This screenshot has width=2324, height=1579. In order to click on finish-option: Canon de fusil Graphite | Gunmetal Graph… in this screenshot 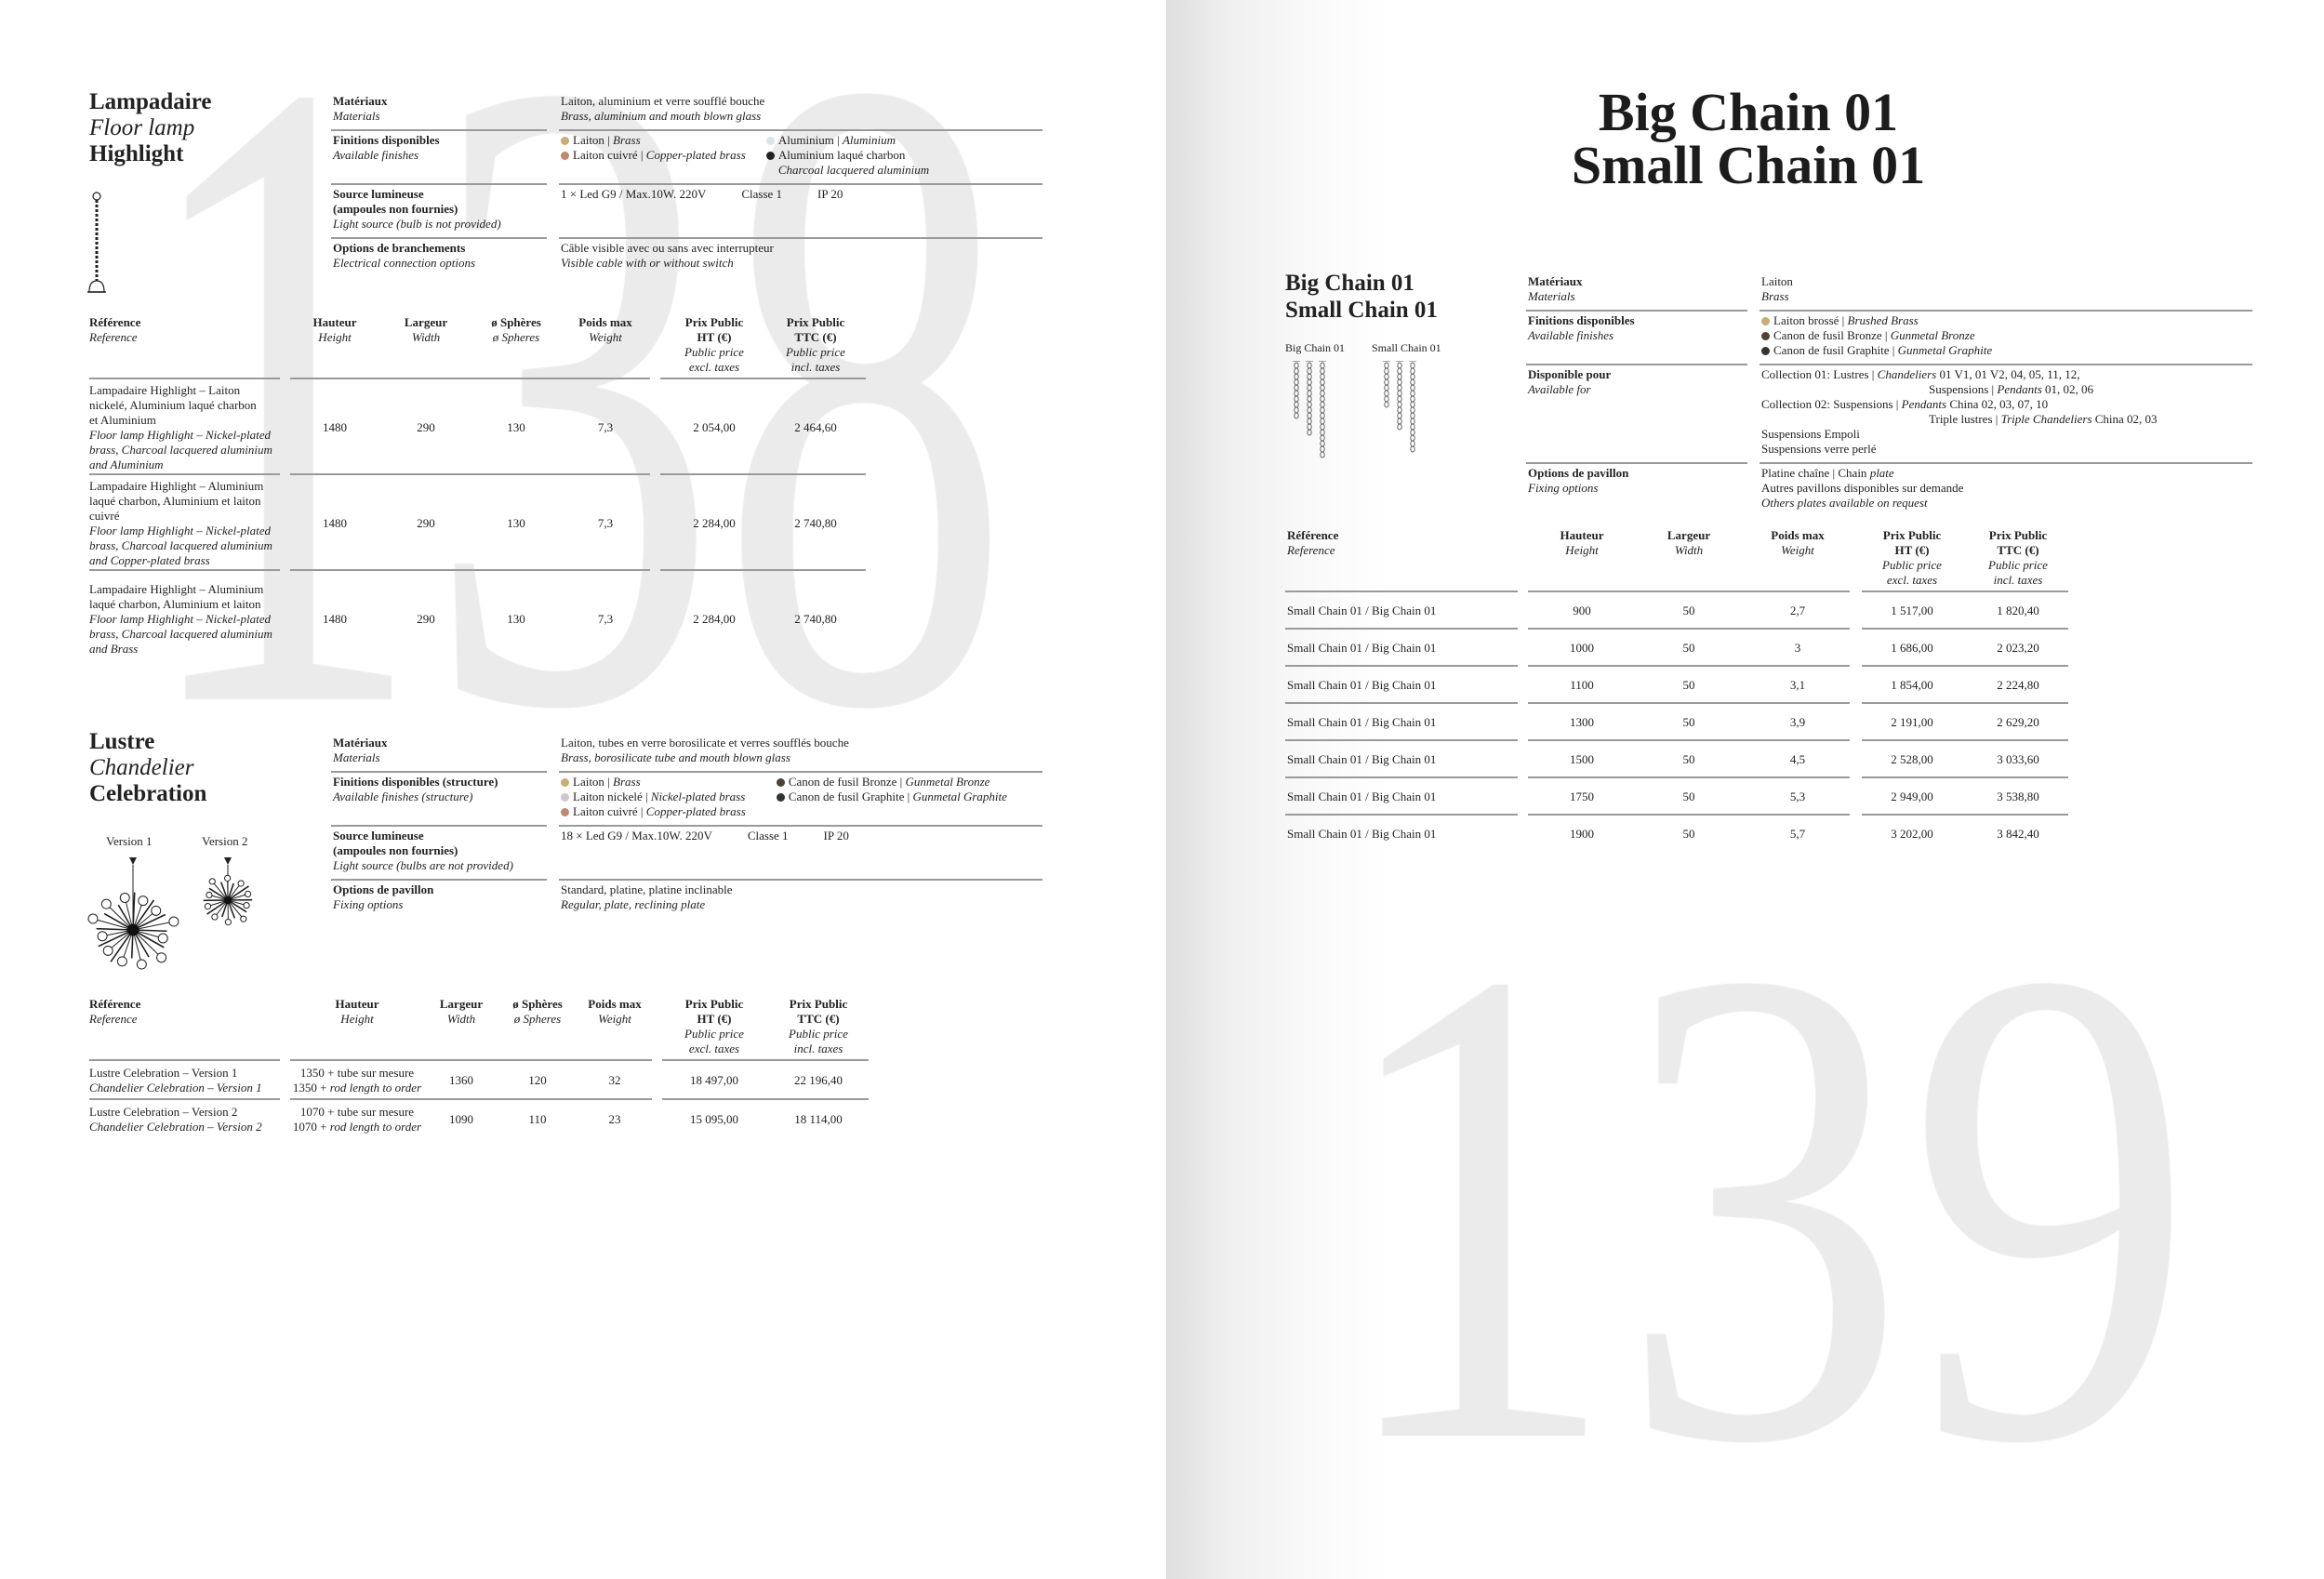, I will do `click(1877, 350)`.